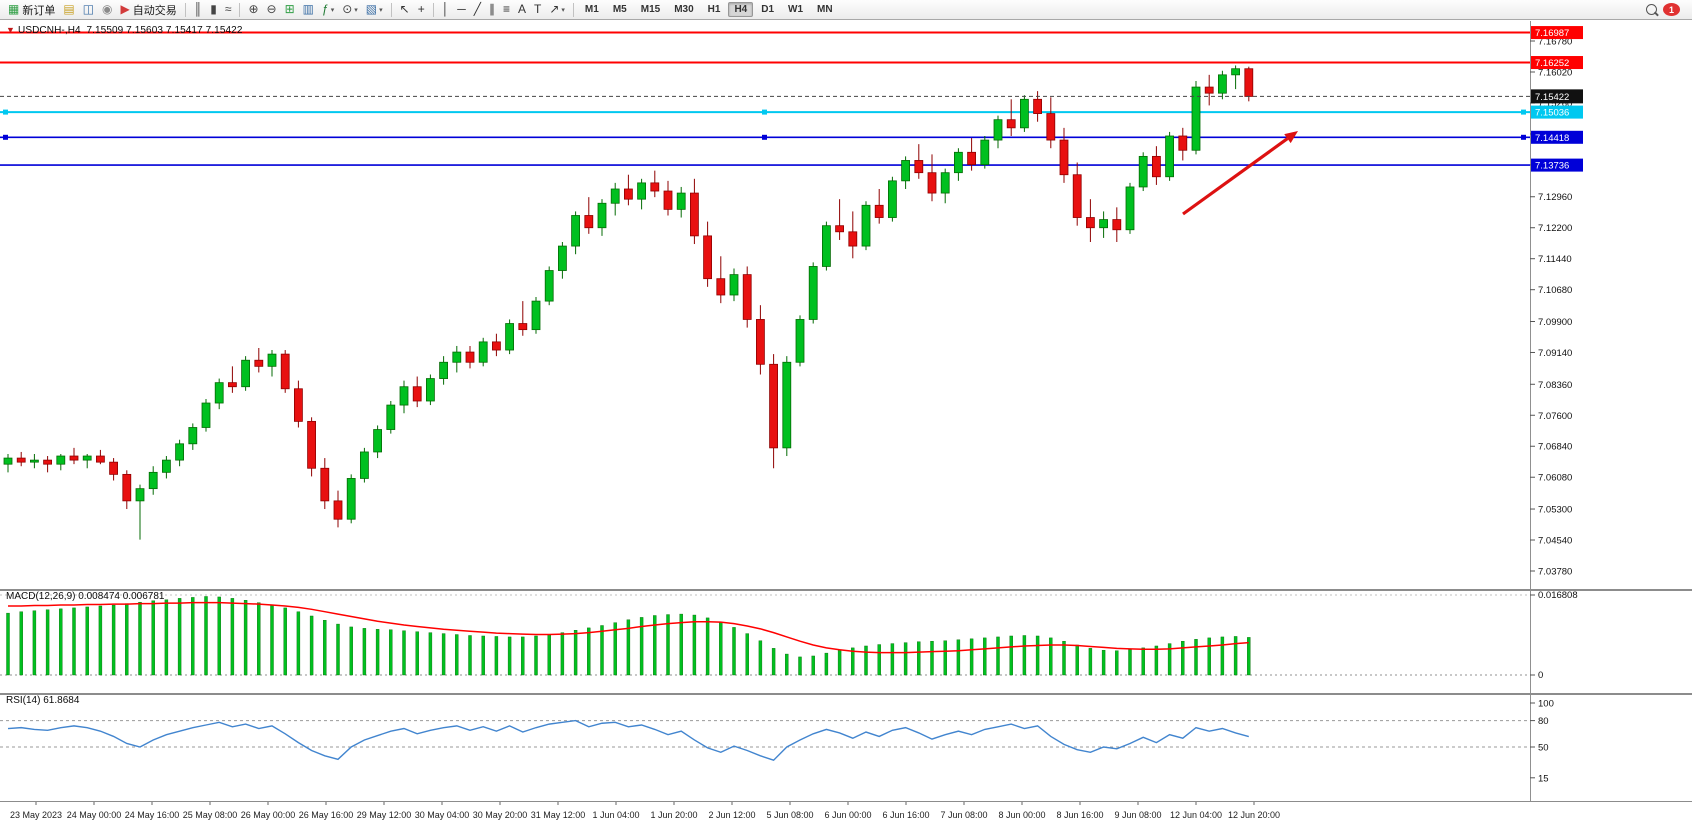  I want to click on price-axis-label: 7.05300, so click(1555, 510).